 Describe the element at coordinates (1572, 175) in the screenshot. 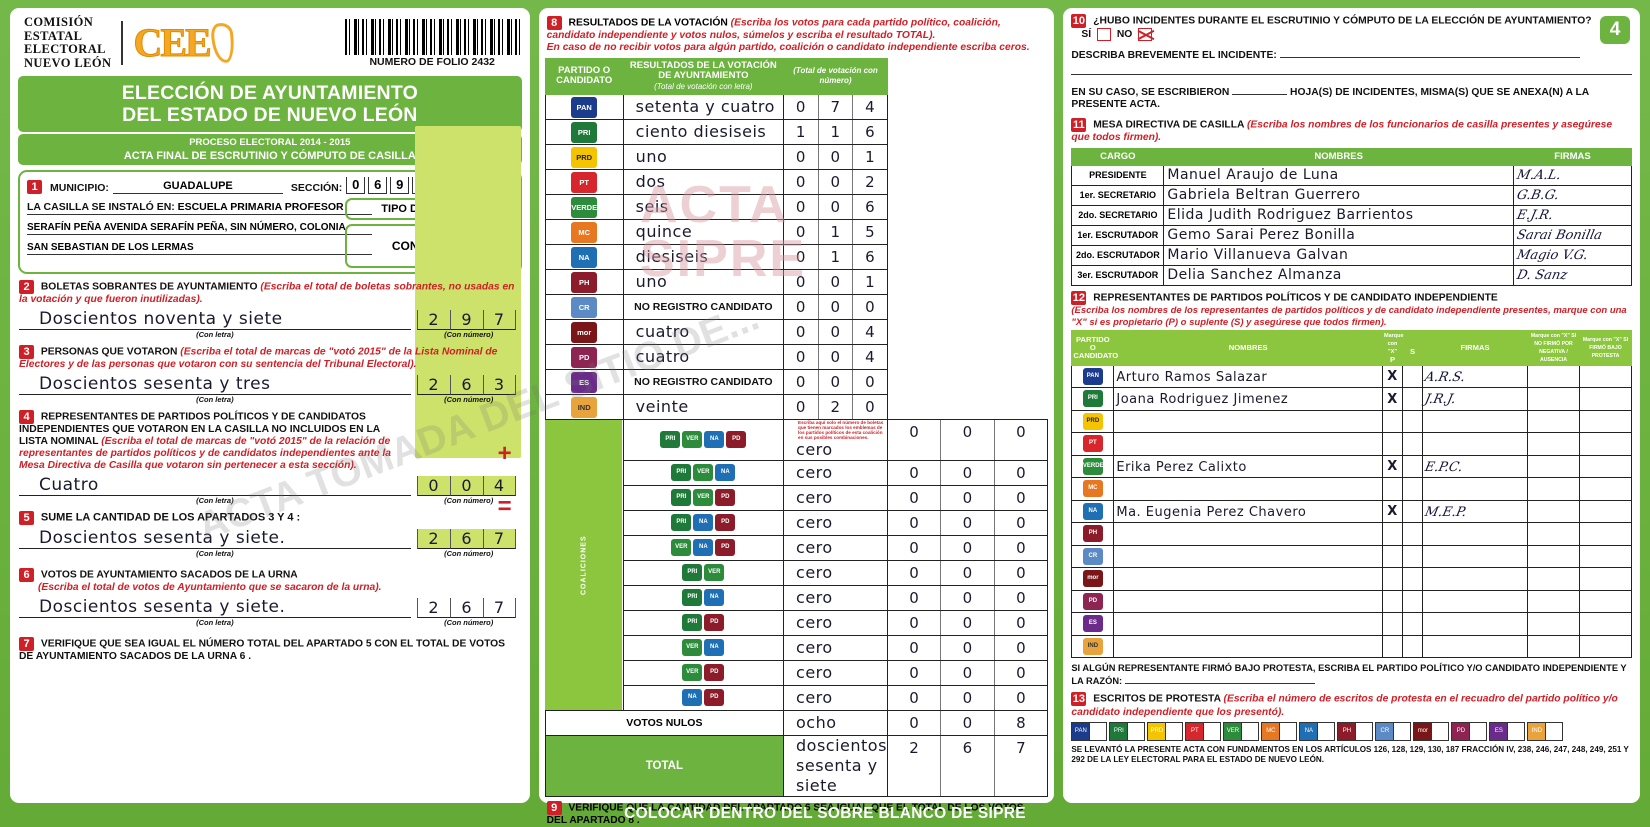

I see `mesa-firma: M.A.L.` at that location.